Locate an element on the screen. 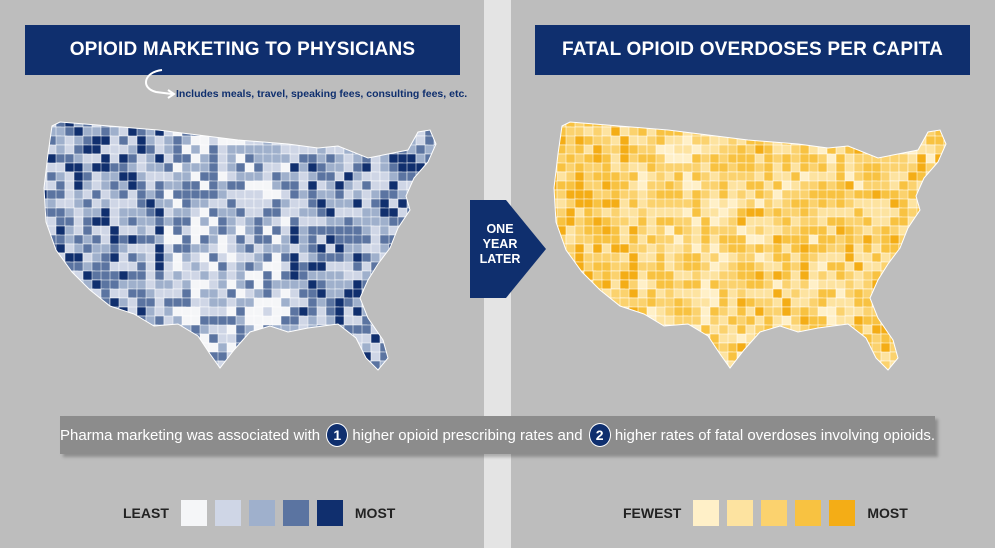 This screenshot has width=995, height=548. number-badge-2: 2 is located at coordinates (599, 435).